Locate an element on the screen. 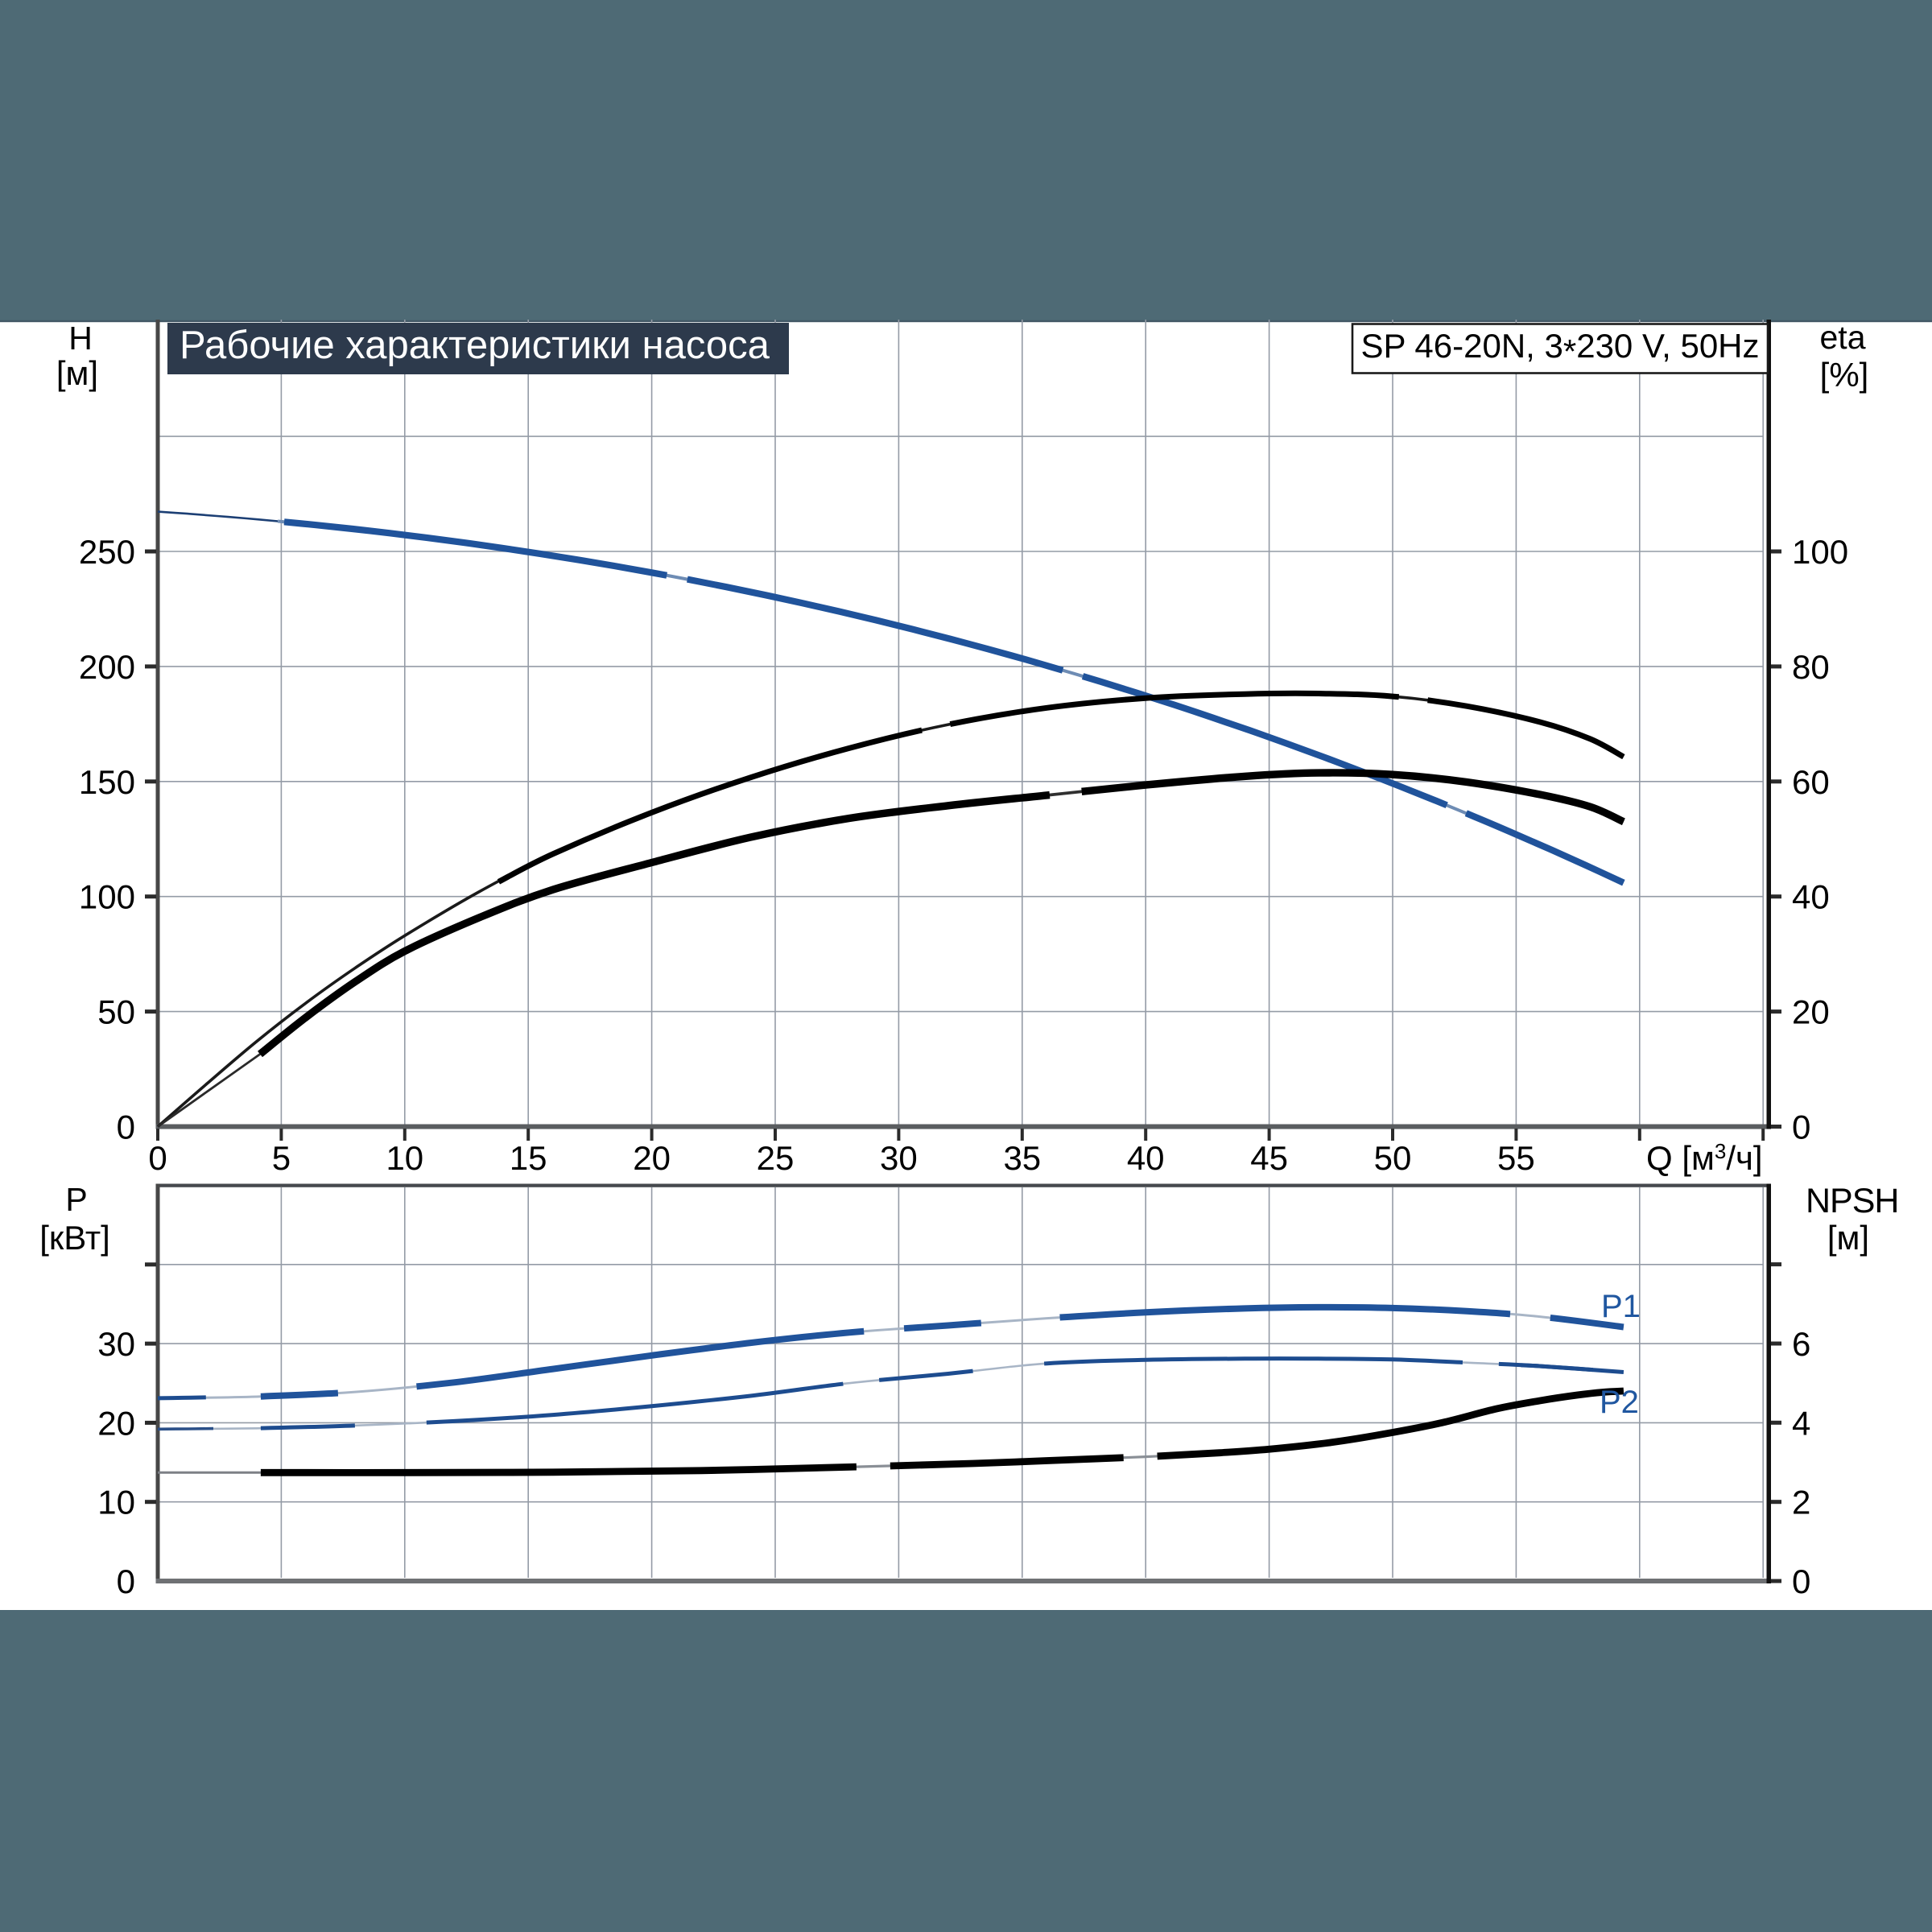 The width and height of the screenshot is (1932, 1932). svg-text: 80 is located at coordinates (1811, 667).